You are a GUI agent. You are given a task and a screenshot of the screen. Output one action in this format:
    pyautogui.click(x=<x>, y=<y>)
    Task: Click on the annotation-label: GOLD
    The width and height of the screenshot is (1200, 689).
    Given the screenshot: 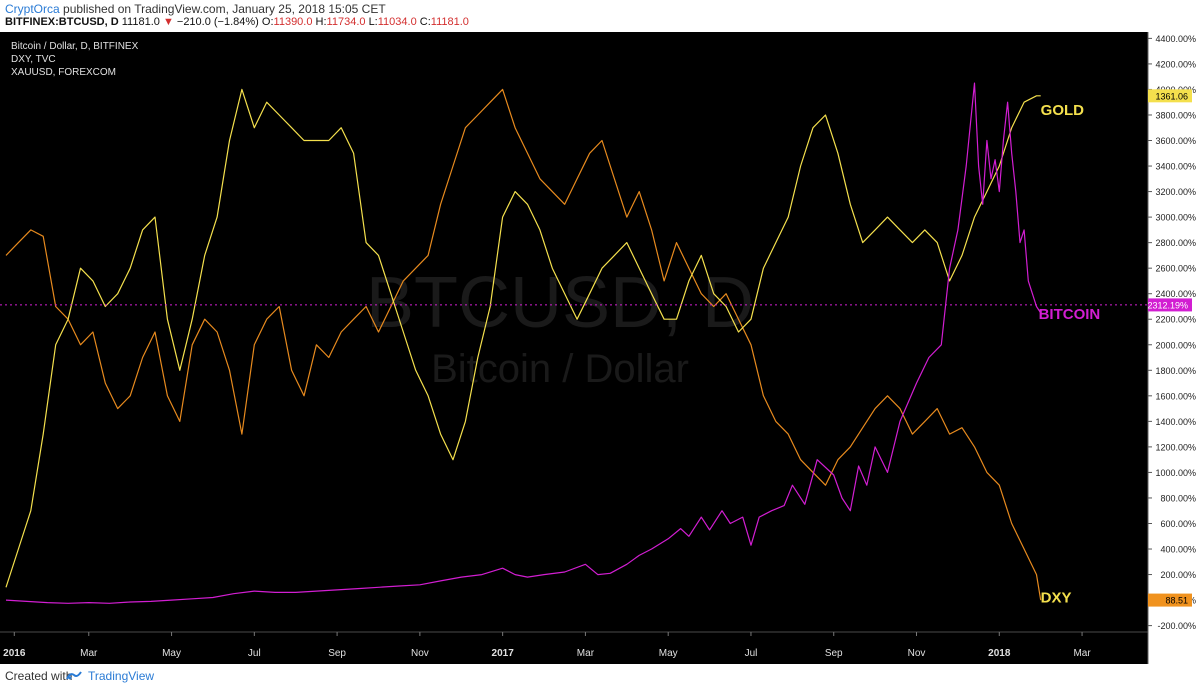 What is the action you would take?
    pyautogui.click(x=1062, y=110)
    